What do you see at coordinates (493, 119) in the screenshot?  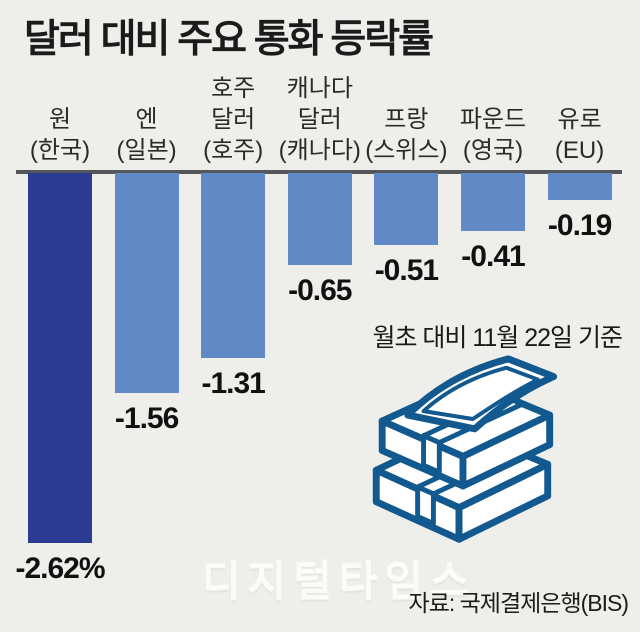 I see `category-label-line: 파운드` at bounding box center [493, 119].